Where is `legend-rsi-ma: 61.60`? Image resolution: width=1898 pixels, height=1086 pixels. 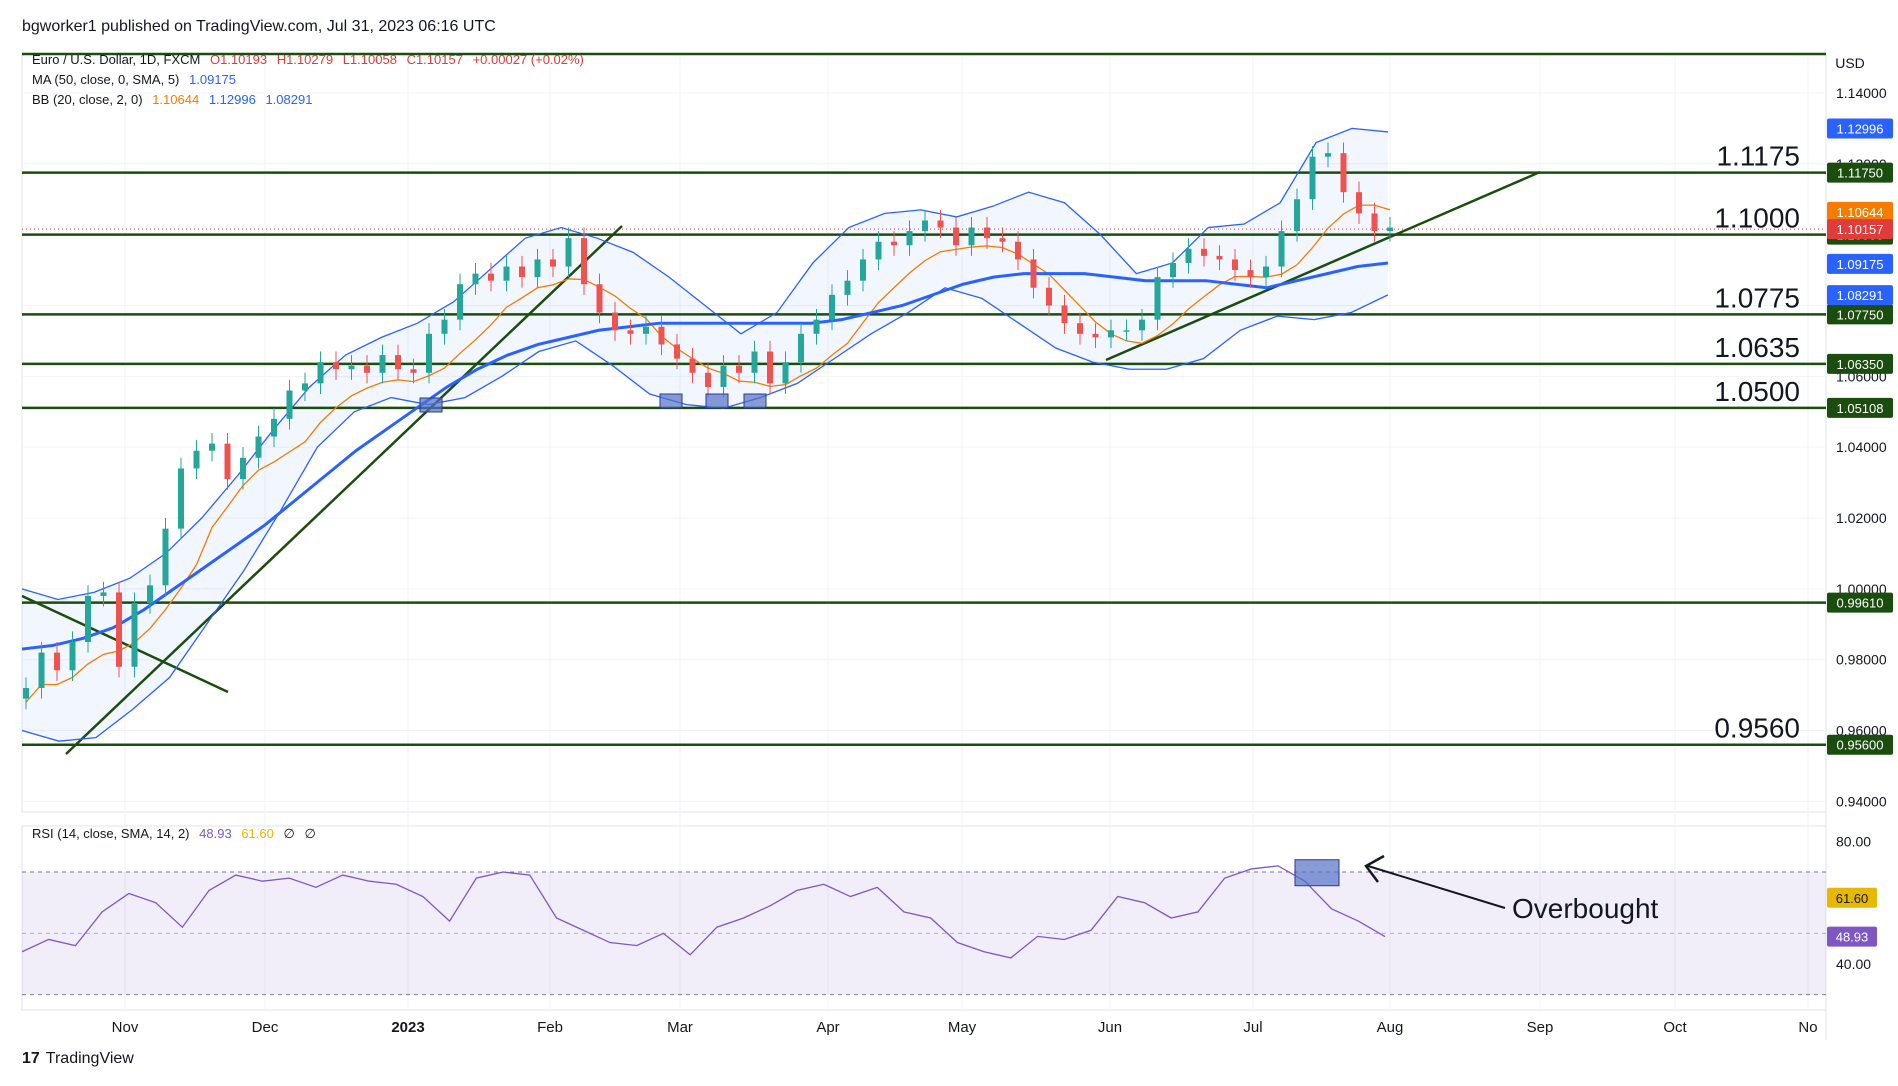 legend-rsi-ma: 61.60 is located at coordinates (257, 833).